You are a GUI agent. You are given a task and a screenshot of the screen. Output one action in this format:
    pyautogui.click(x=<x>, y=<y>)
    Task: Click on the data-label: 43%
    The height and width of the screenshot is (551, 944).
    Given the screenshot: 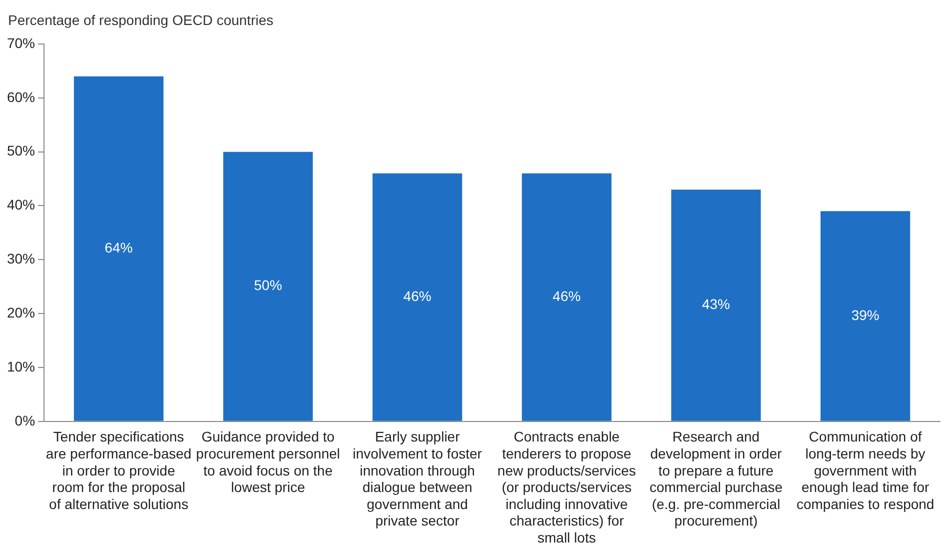 What is the action you would take?
    pyautogui.click(x=716, y=304)
    